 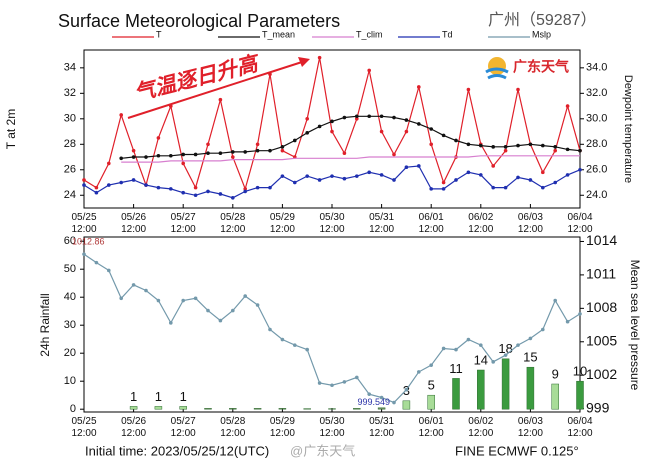 I want to click on logo-icon, so click(x=497, y=68).